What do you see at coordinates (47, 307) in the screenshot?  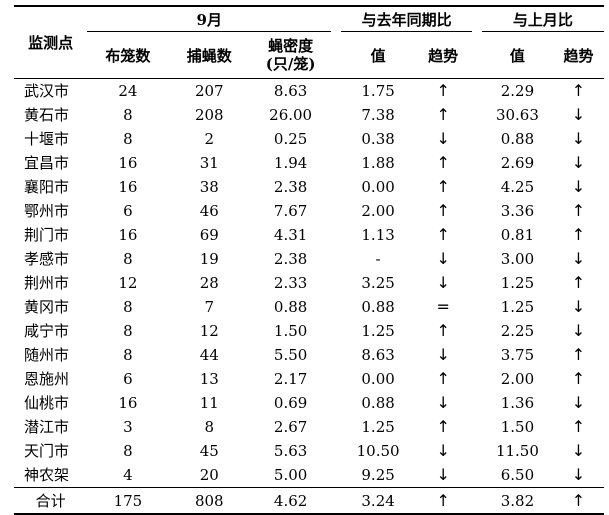 I see `site-cell: 黄冈市` at bounding box center [47, 307].